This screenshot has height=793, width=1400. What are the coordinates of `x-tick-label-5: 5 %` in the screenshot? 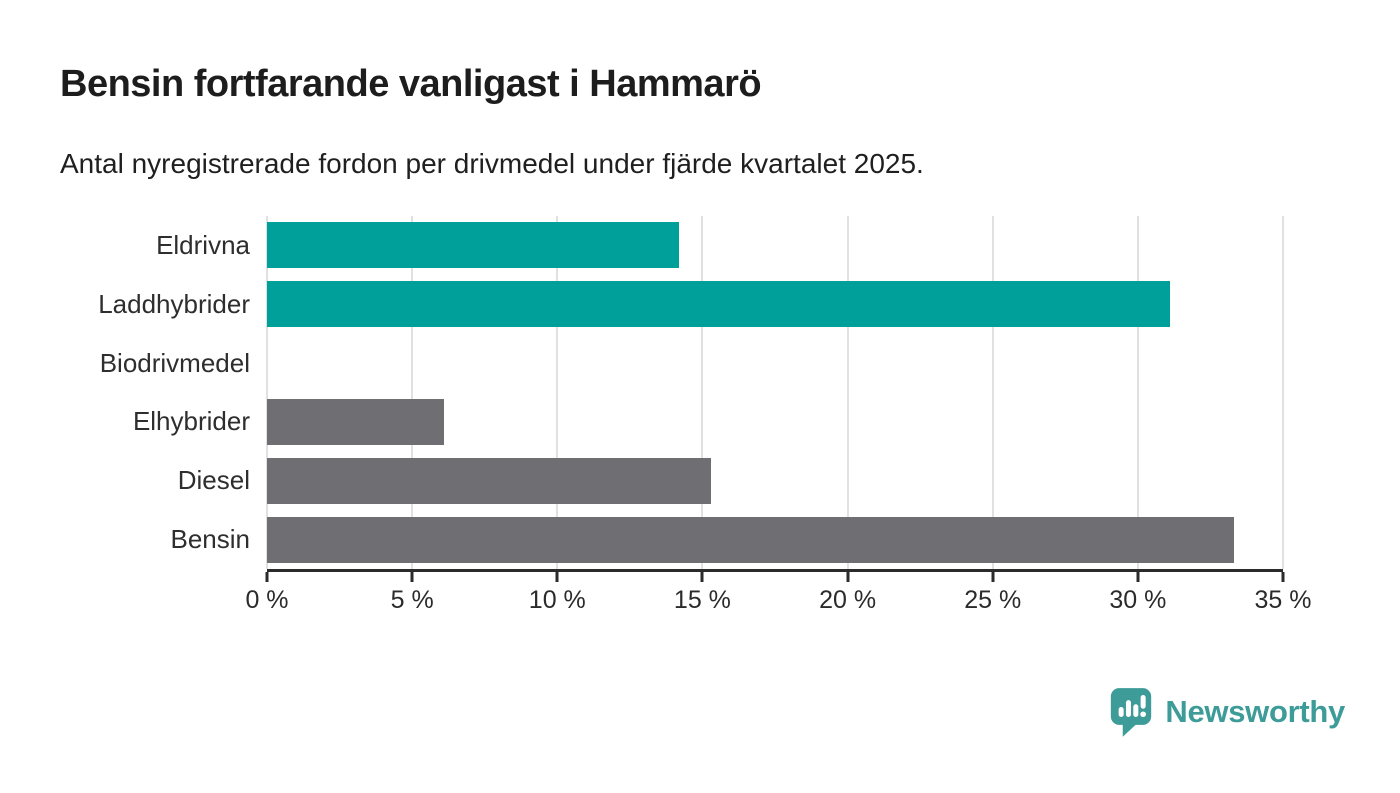 It's located at (412, 600).